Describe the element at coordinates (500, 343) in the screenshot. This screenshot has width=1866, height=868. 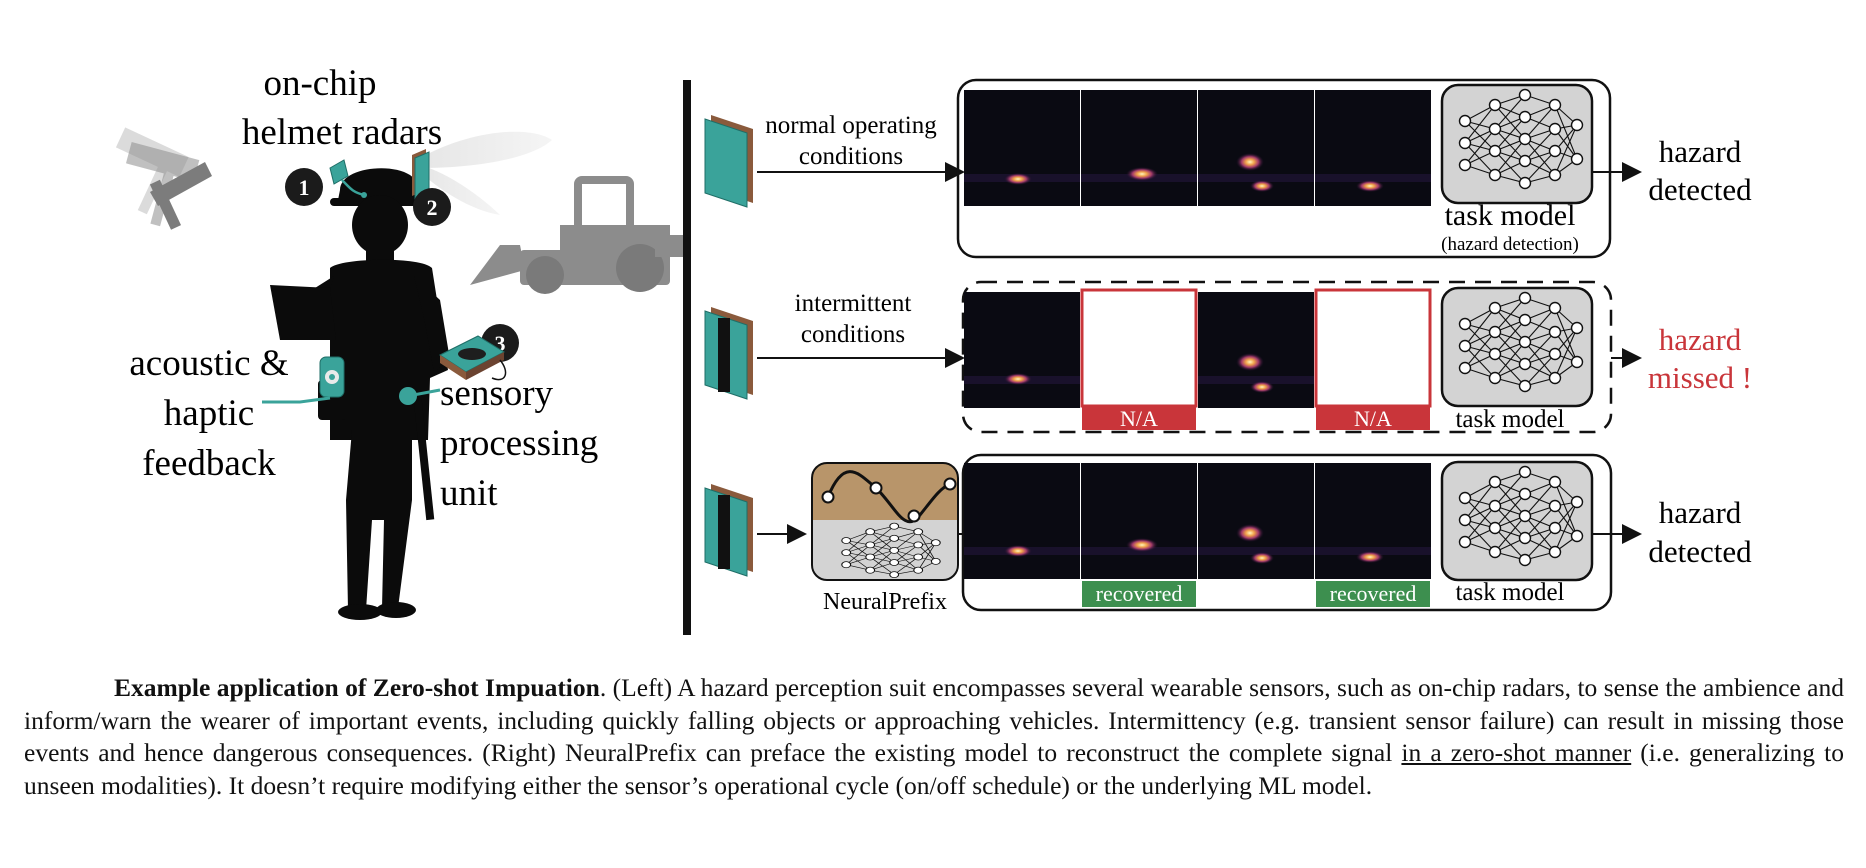
I see `badge-3-label: 3` at that location.